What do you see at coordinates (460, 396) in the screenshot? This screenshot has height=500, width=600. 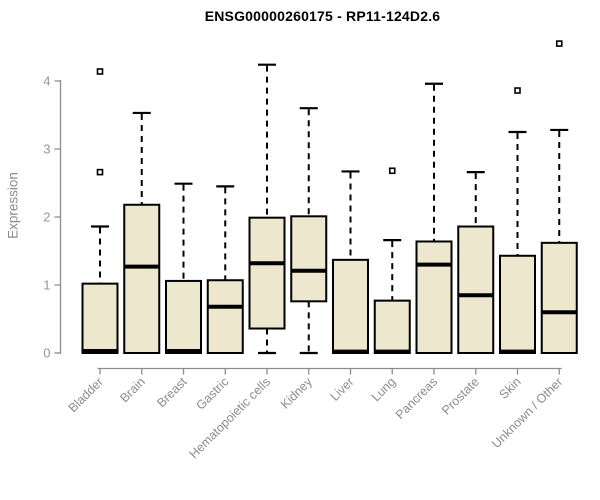 I see `x-tick-label: Prostate` at bounding box center [460, 396].